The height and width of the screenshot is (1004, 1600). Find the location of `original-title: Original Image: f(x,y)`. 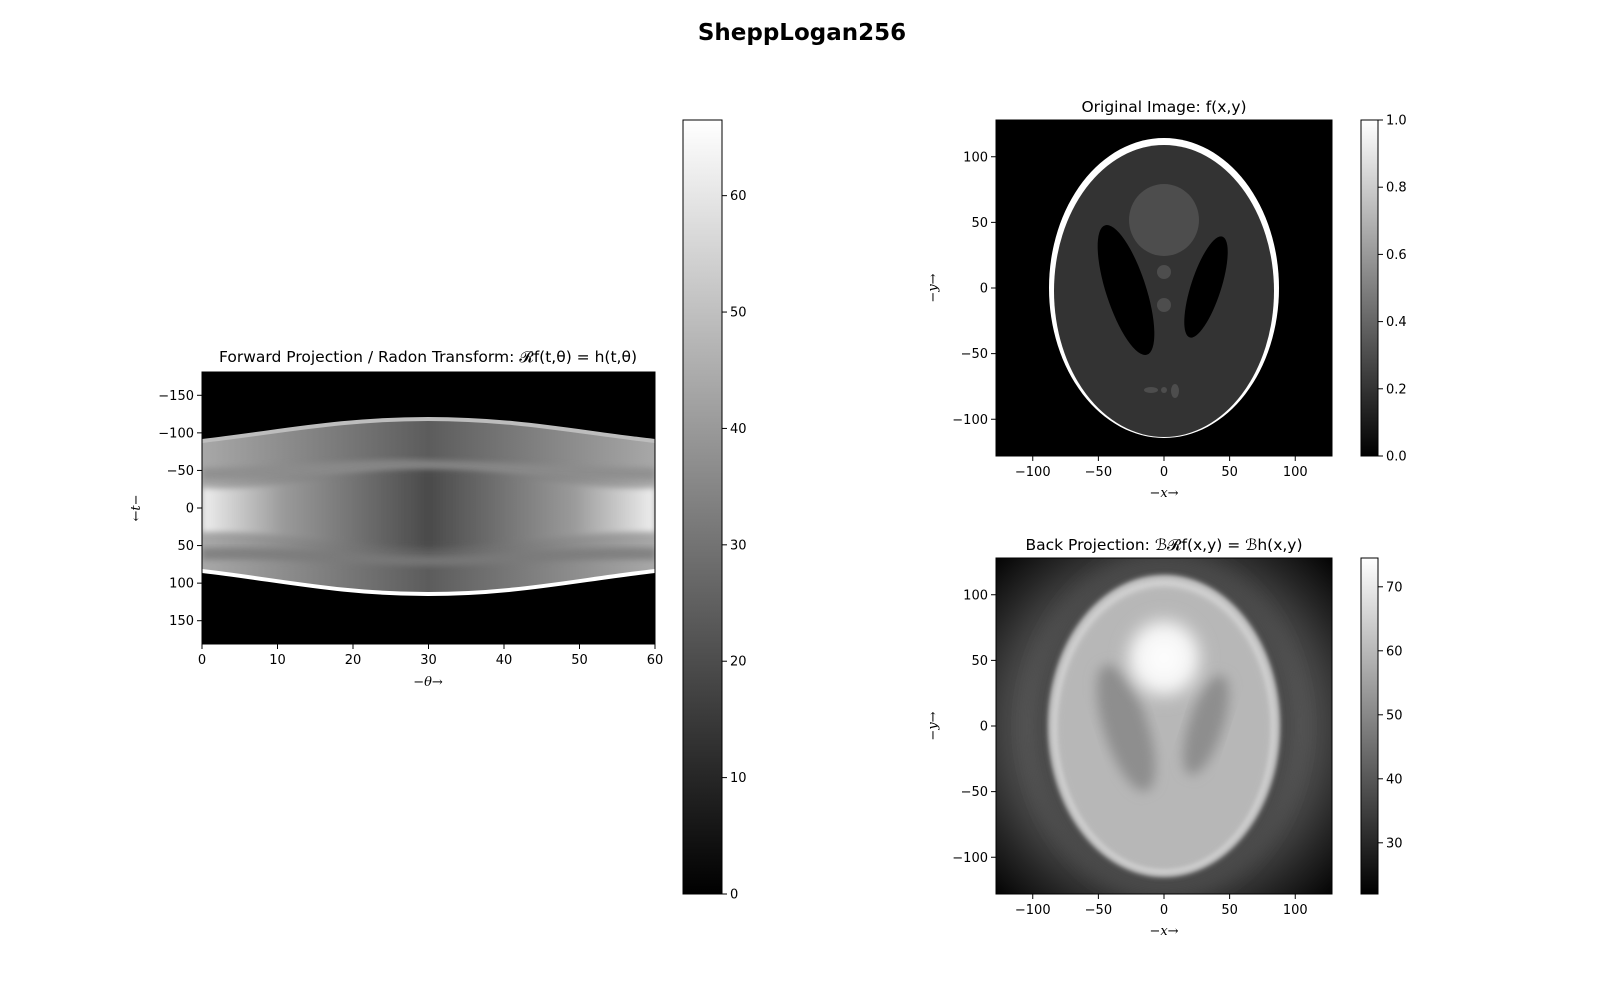

original-title: Original Image: f(x,y) is located at coordinates (1163, 107).